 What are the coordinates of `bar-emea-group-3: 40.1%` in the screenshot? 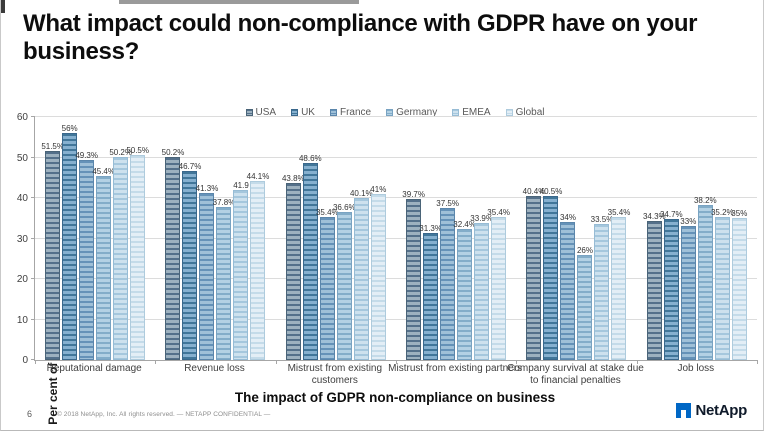 It's located at (361, 274).